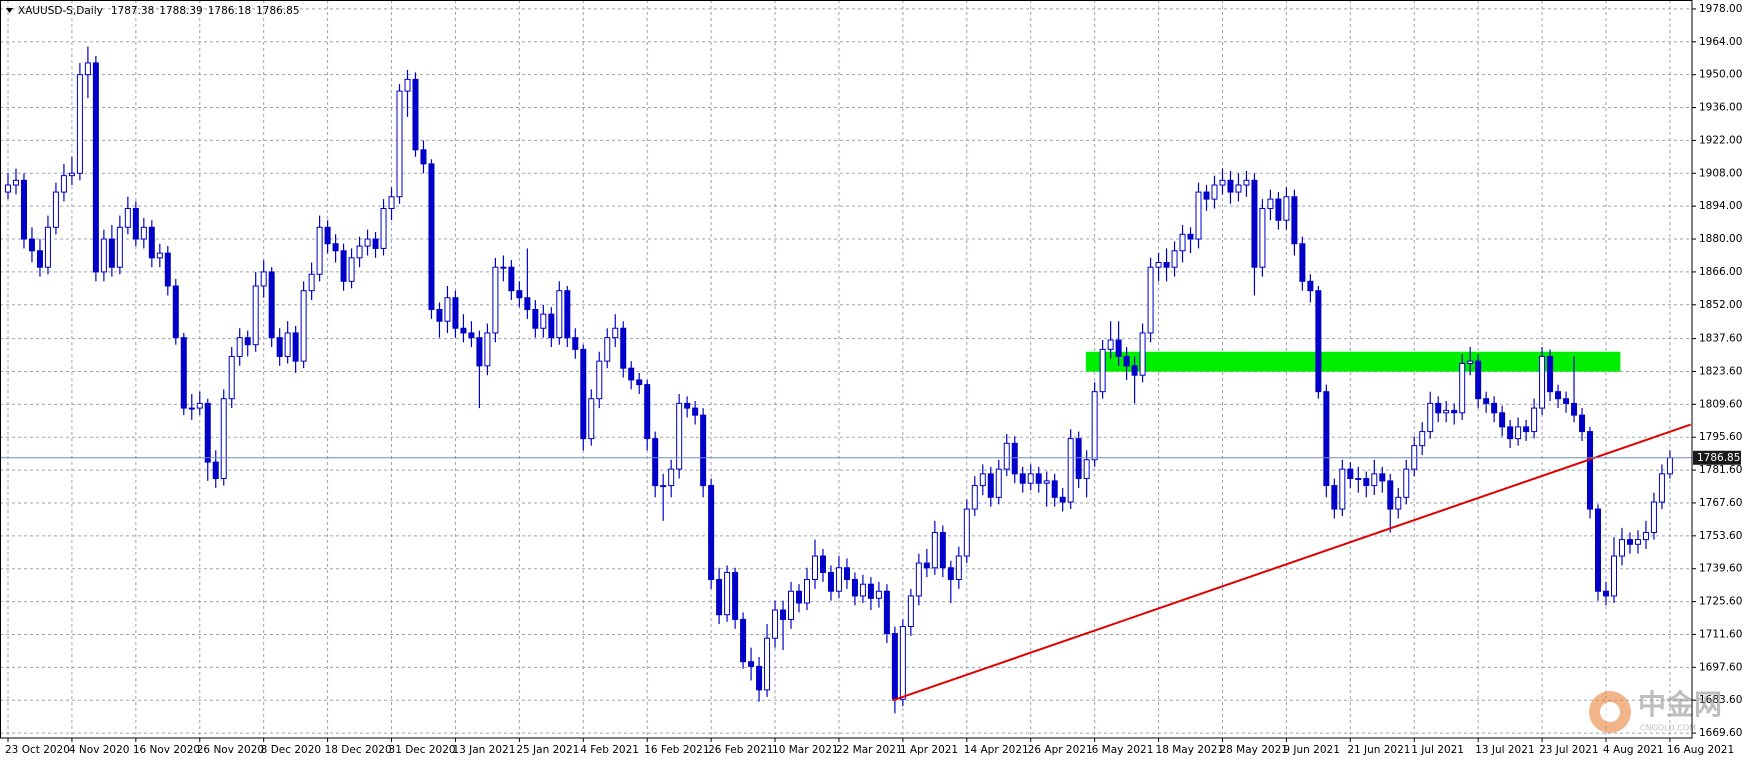  Describe the element at coordinates (1720, 9) in the screenshot. I see `y-tick-label: 1978.00` at that location.